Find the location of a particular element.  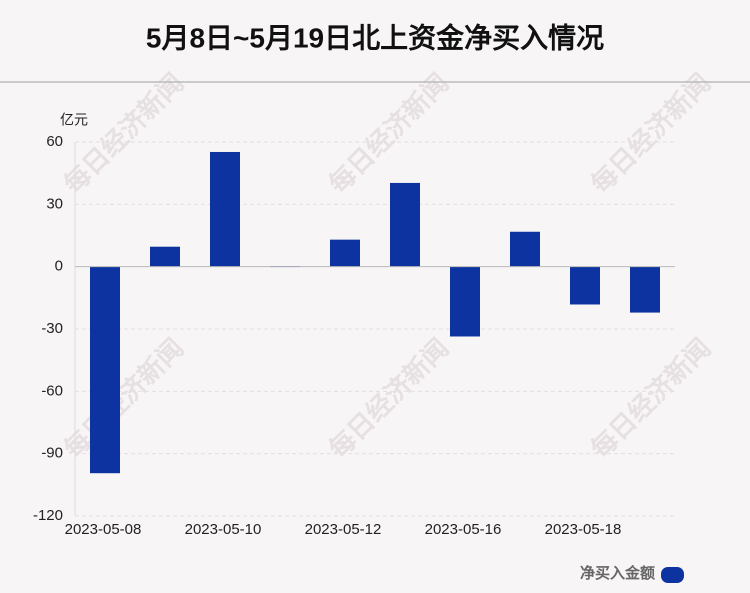

x-tick-label: 2023-05-08 is located at coordinates (103, 529).